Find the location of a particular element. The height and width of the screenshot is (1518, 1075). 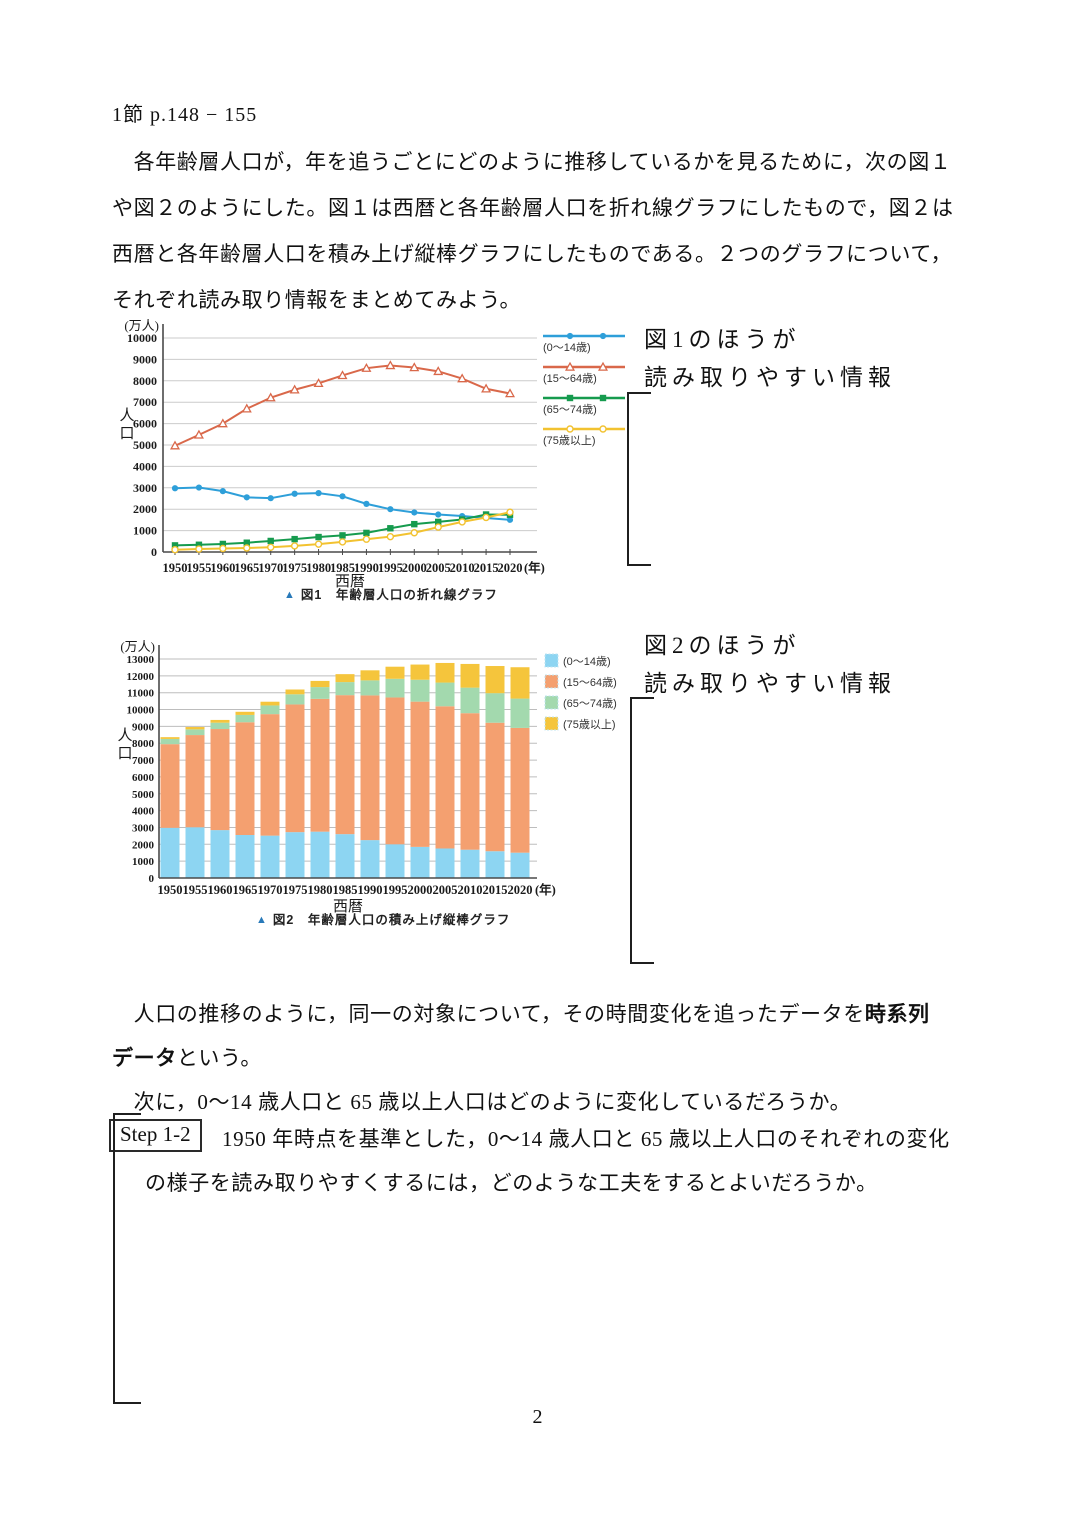

svg-text: 1950 is located at coordinates (175, 568).